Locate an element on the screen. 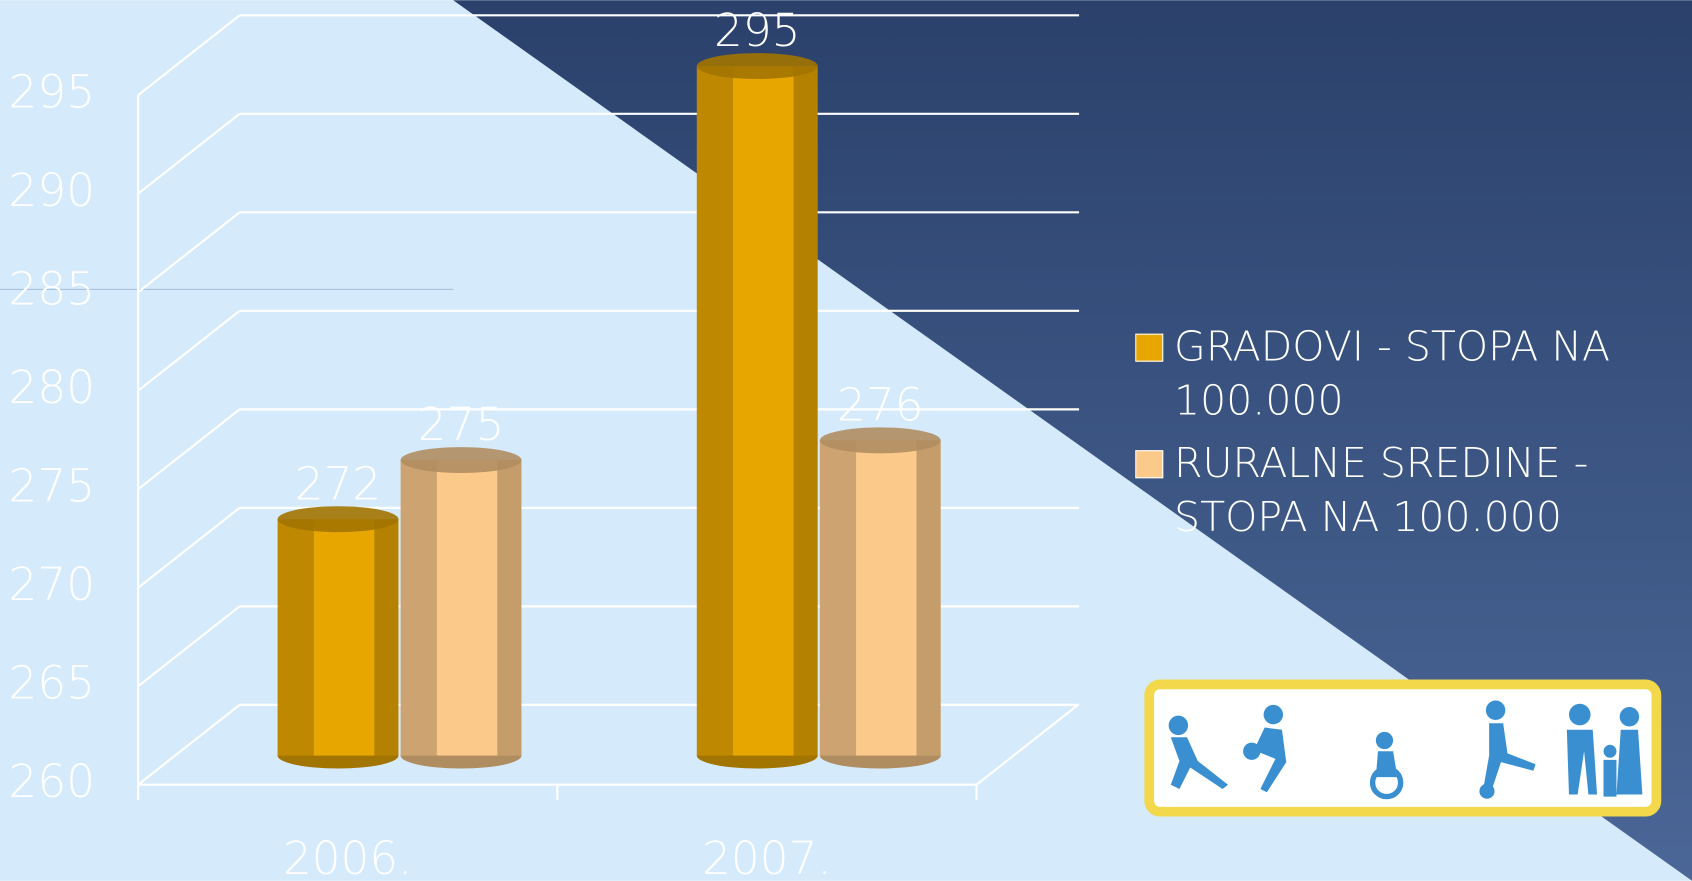 The width and height of the screenshot is (1692, 881). legend-entry: RURALNE SREDINE - STOPA NA 100.000 is located at coordinates (1413, 490).